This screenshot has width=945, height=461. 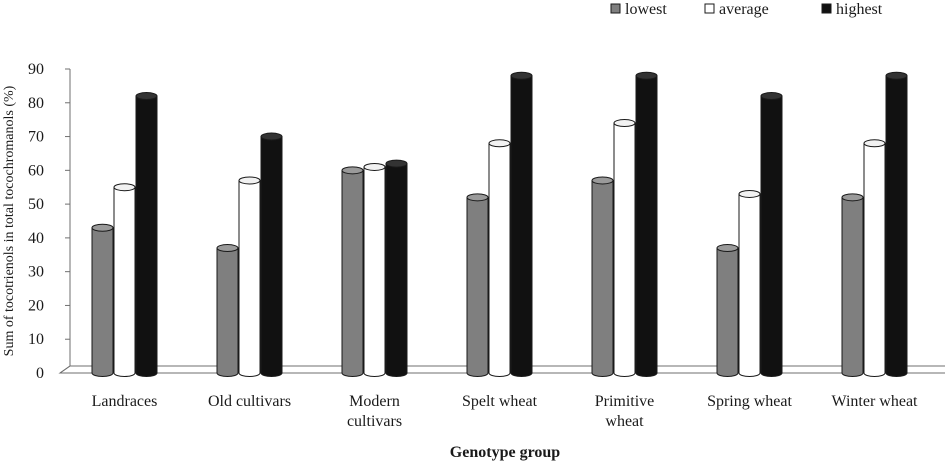 What do you see at coordinates (36, 170) in the screenshot?
I see `y-tick-label: 60` at bounding box center [36, 170].